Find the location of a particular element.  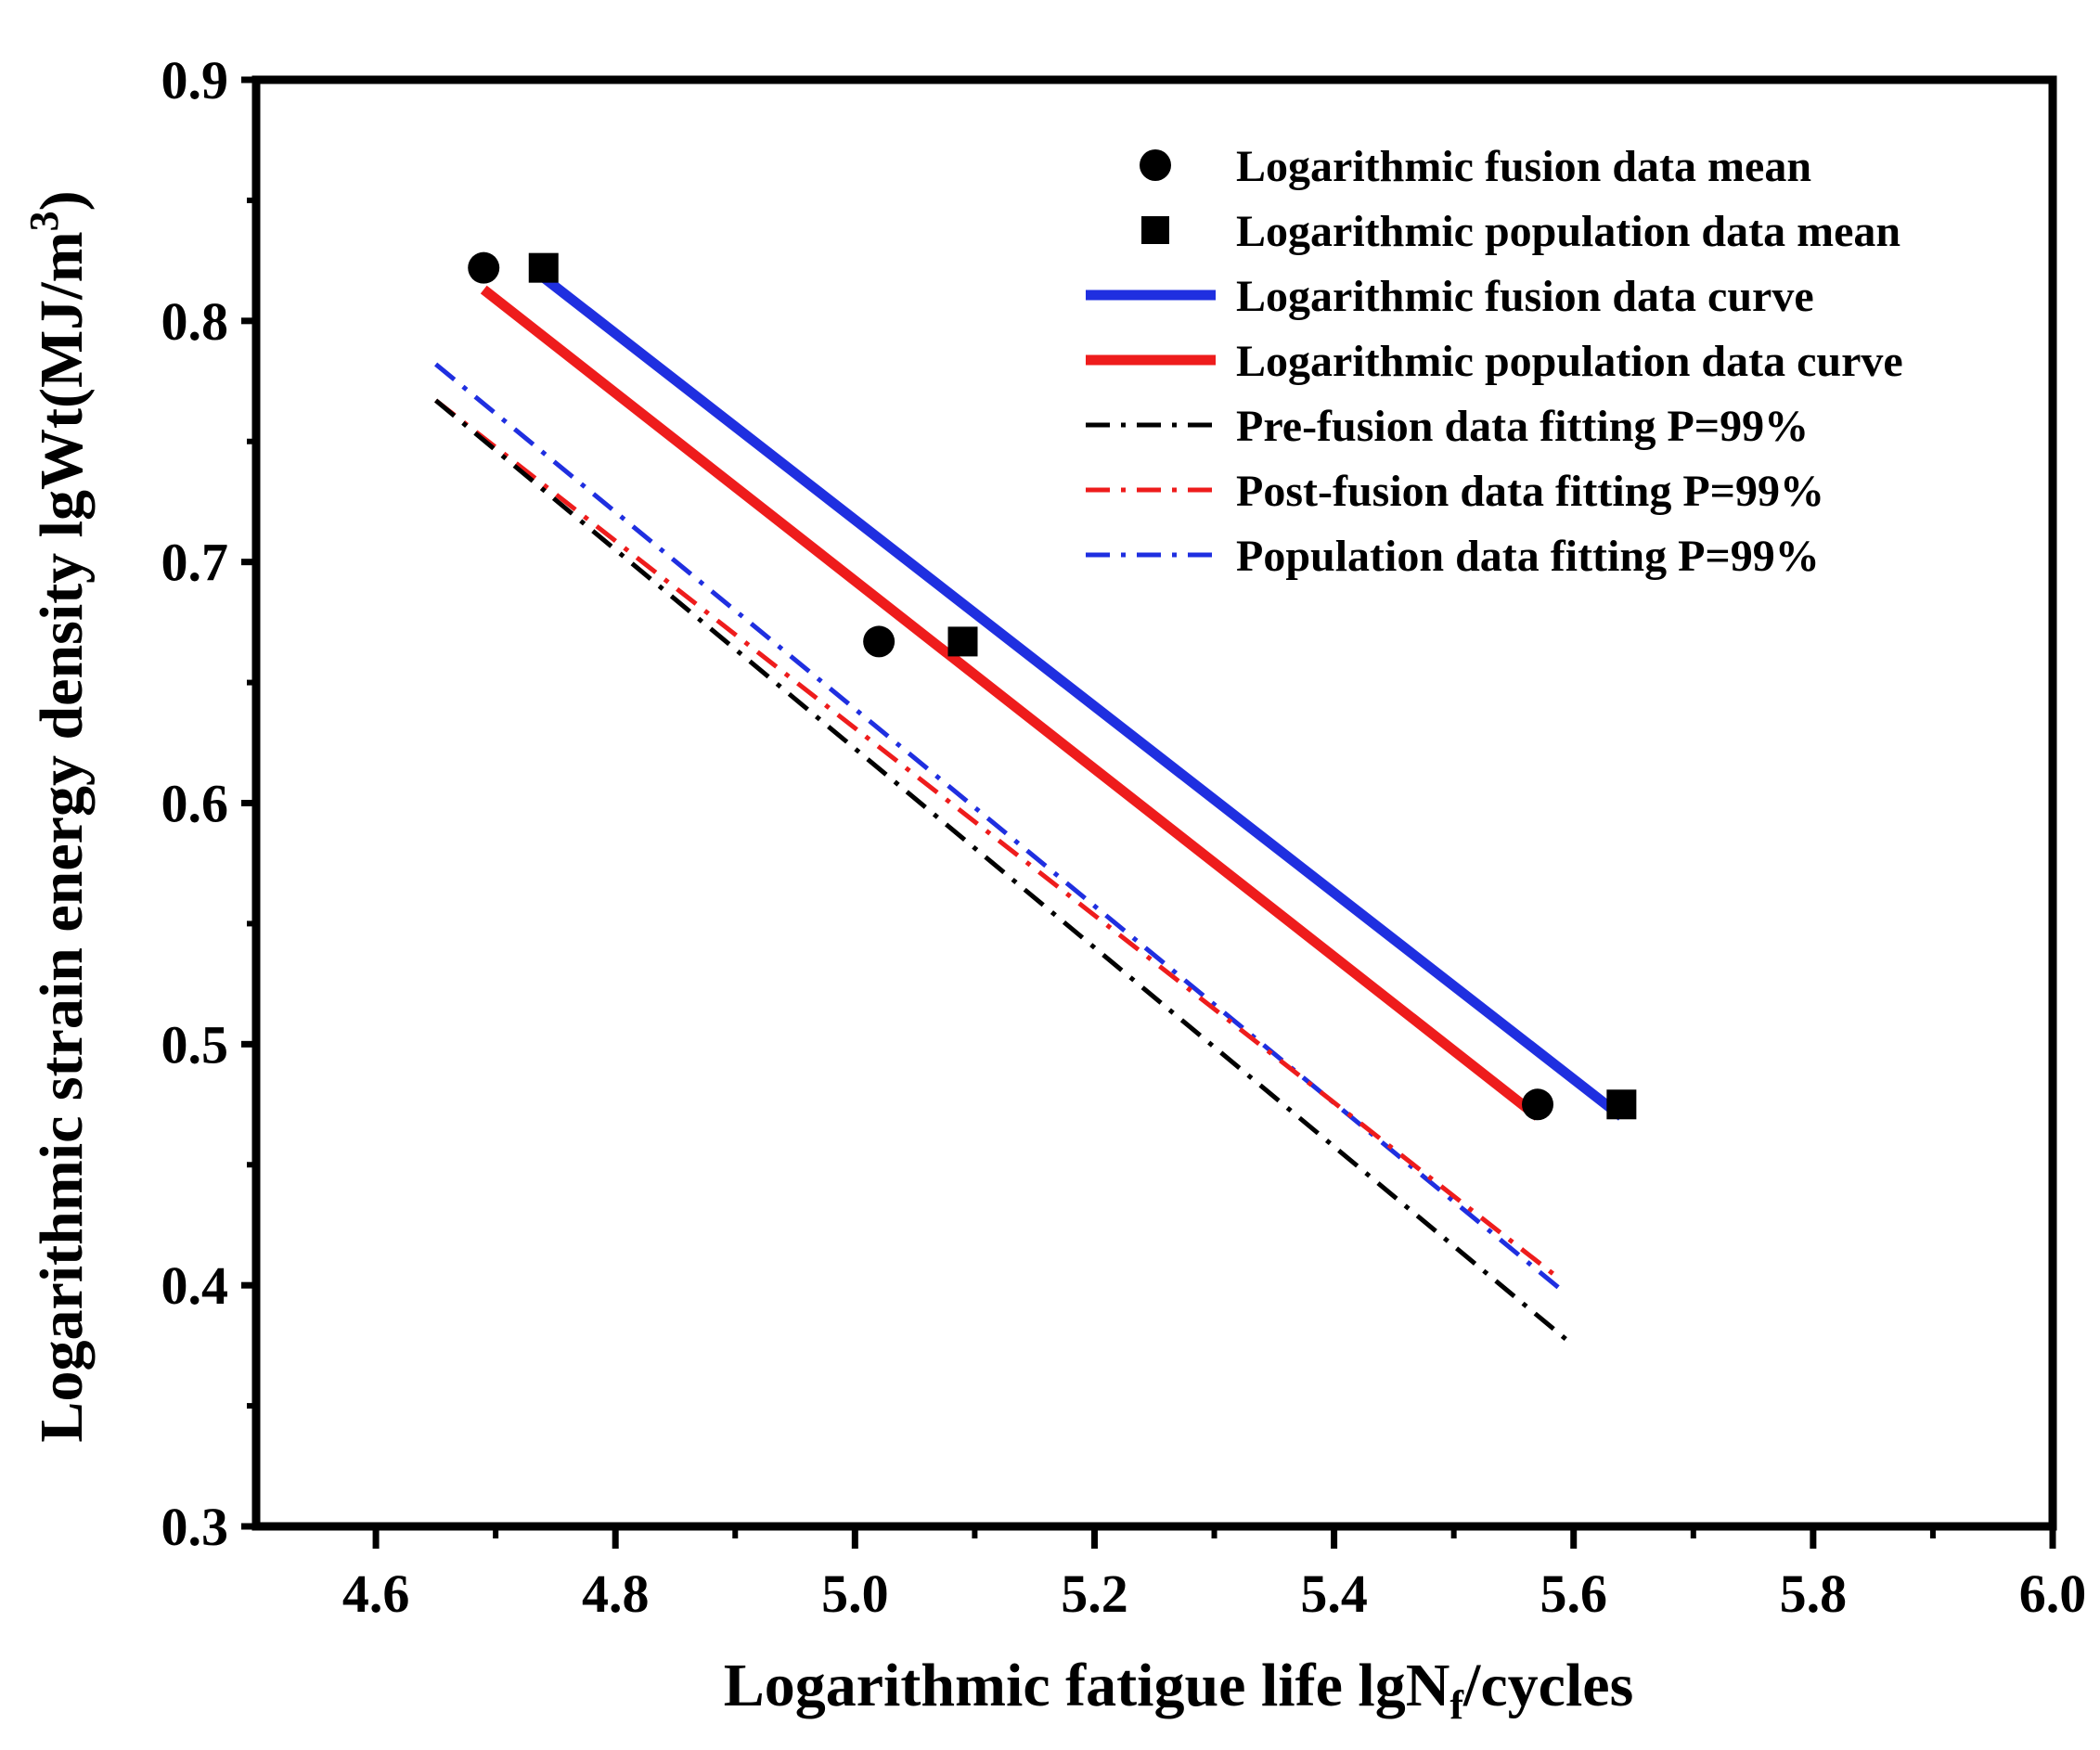

x-tick-label: 5.6 is located at coordinates (1574, 1593).